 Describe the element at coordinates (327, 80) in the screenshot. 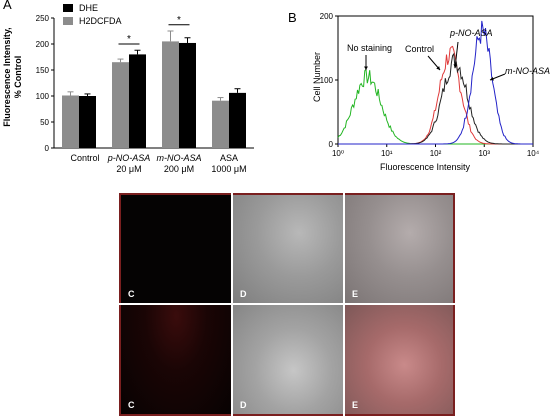

I see `y-tick-label-b: 100` at that location.